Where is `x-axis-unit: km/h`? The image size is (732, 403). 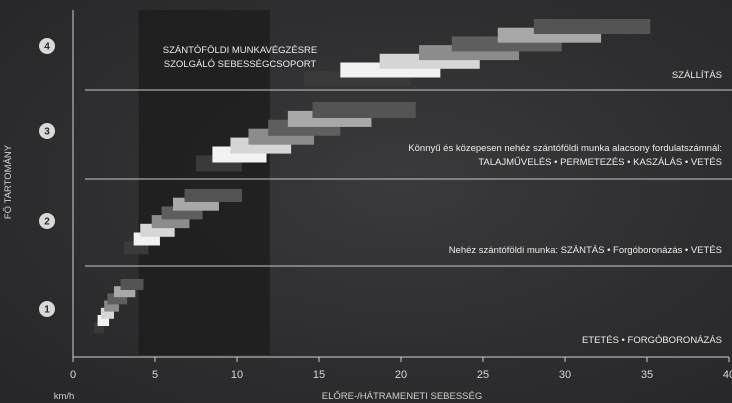
x-axis-unit: km/h is located at coordinates (64, 396).